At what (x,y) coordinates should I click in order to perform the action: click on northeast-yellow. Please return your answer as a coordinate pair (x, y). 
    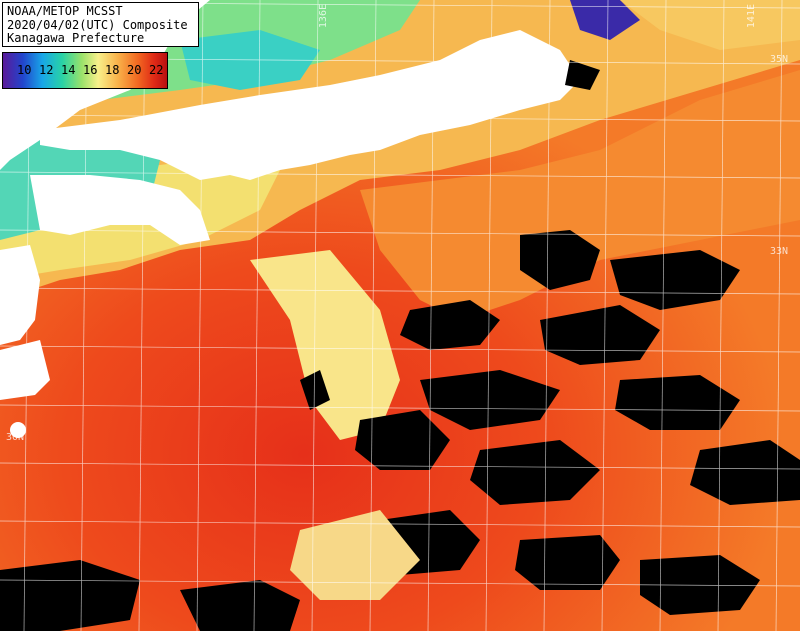
    Looking at the image, I should click on (710, 25).